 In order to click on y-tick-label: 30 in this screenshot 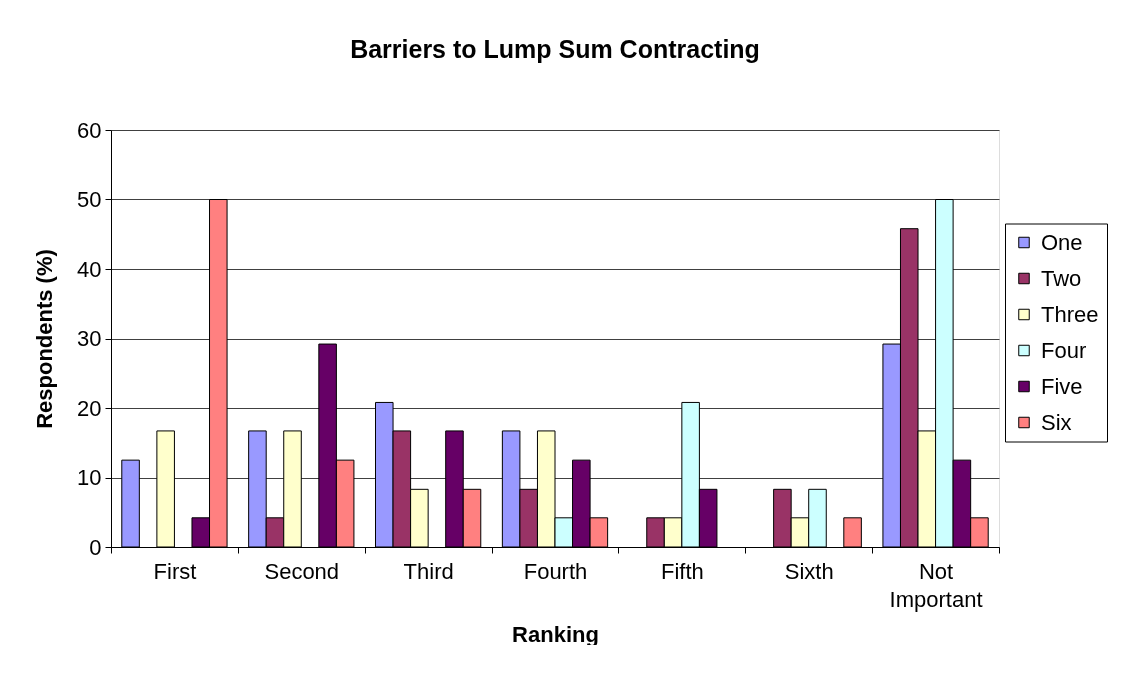, I will do `click(89, 338)`.